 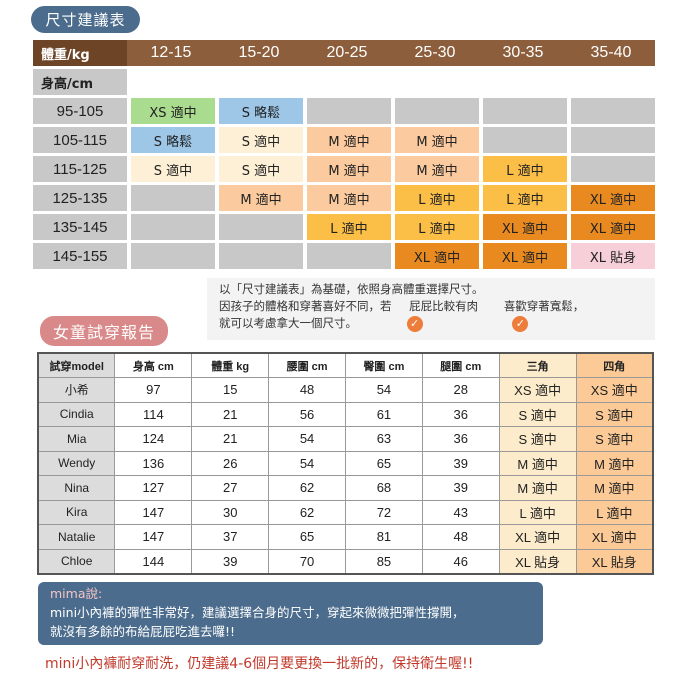 What do you see at coordinates (431, 323) in the screenshot?
I see `note-line: 就可以考慮拿大一個尺寸。 ✓ ✓` at bounding box center [431, 323].